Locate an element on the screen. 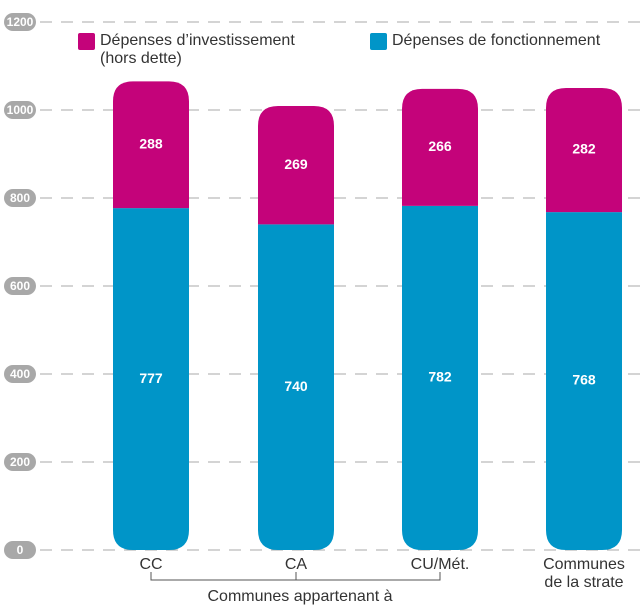 The image size is (640, 610). x-tick-label: CC is located at coordinates (151, 564).